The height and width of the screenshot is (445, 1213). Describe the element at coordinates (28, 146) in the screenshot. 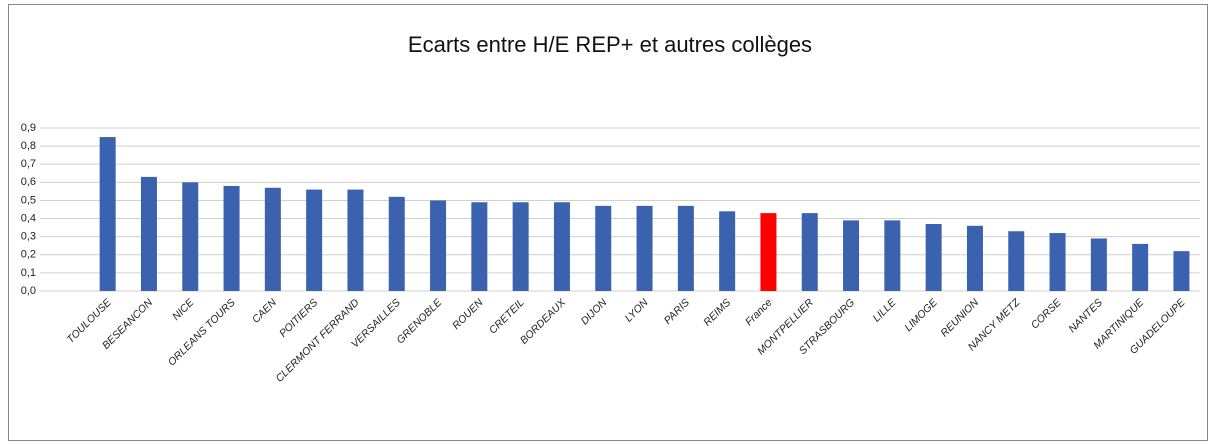

I see `y-tick-label: 0,8` at that location.